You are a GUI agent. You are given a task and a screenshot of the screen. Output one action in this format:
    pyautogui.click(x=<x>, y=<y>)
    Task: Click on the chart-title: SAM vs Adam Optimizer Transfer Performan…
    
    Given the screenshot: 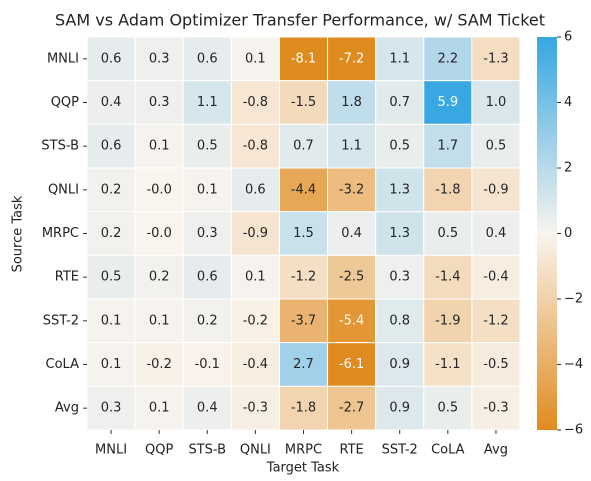 What is the action you would take?
    pyautogui.click(x=300, y=20)
    